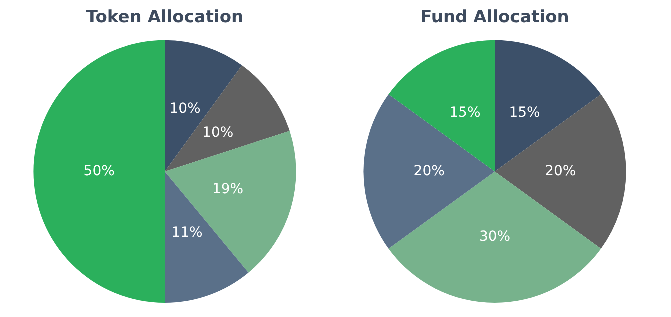 This screenshot has height=317, width=671. I want to click on data-label: 30%, so click(495, 236).